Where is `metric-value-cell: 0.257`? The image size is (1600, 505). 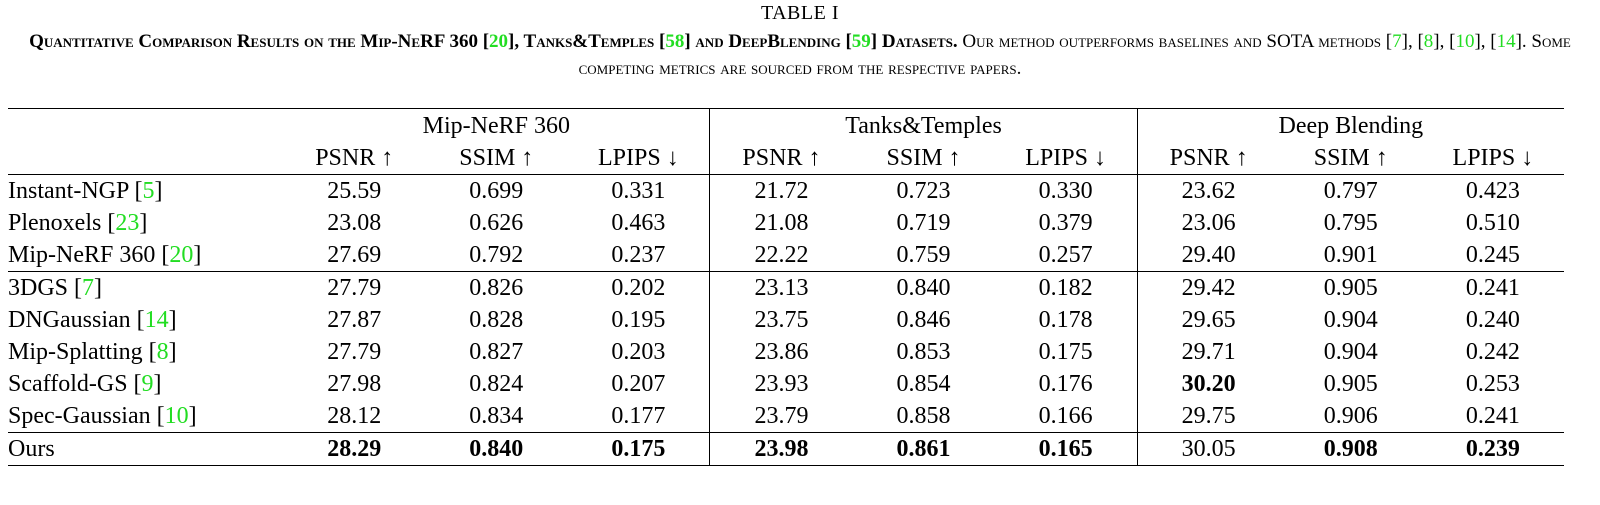 metric-value-cell: 0.257 is located at coordinates (1066, 255).